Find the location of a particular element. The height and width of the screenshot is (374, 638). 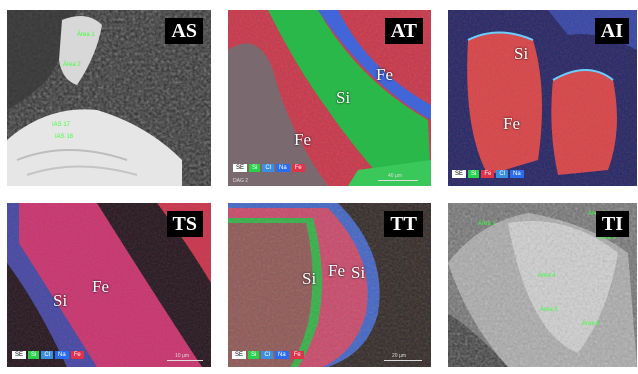

panel-tag: TS is located at coordinates (184, 224).